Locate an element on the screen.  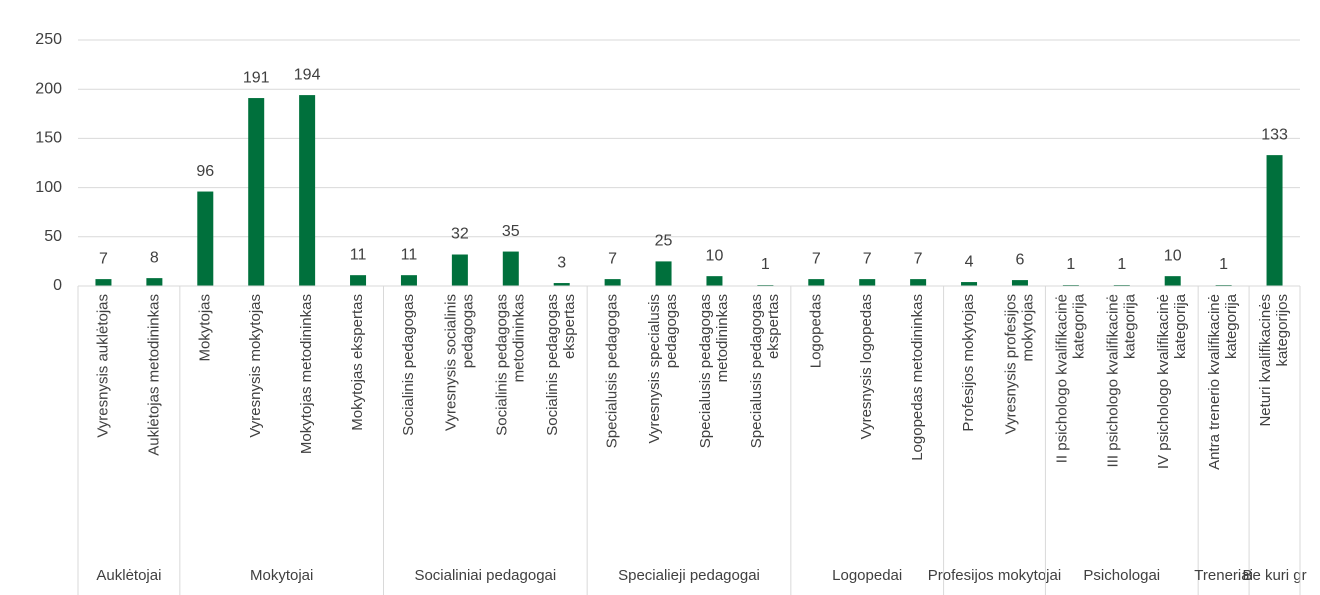
data-label: 8 is located at coordinates (154, 257).